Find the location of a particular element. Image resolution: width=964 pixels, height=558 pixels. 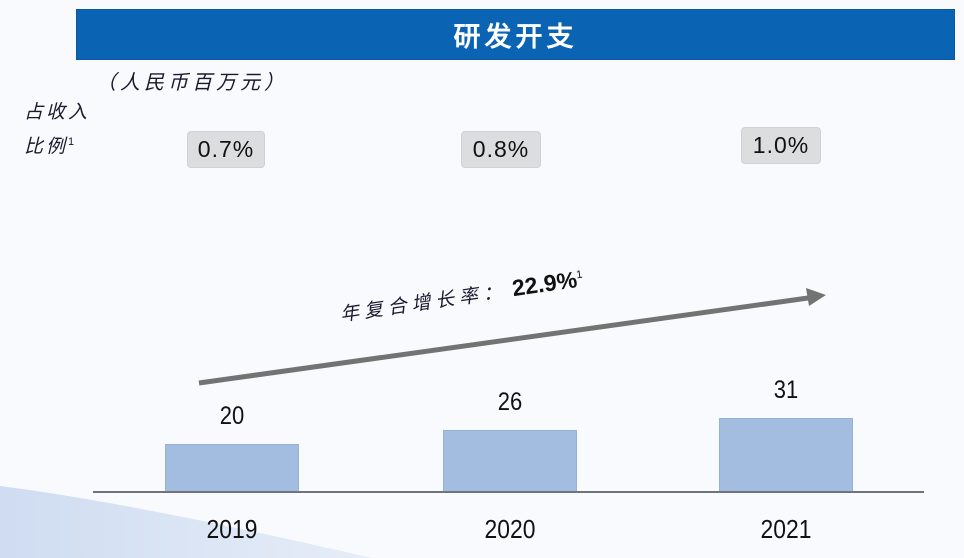

revenue-ratio-label: 占收入 比例1 is located at coordinates (57, 129).